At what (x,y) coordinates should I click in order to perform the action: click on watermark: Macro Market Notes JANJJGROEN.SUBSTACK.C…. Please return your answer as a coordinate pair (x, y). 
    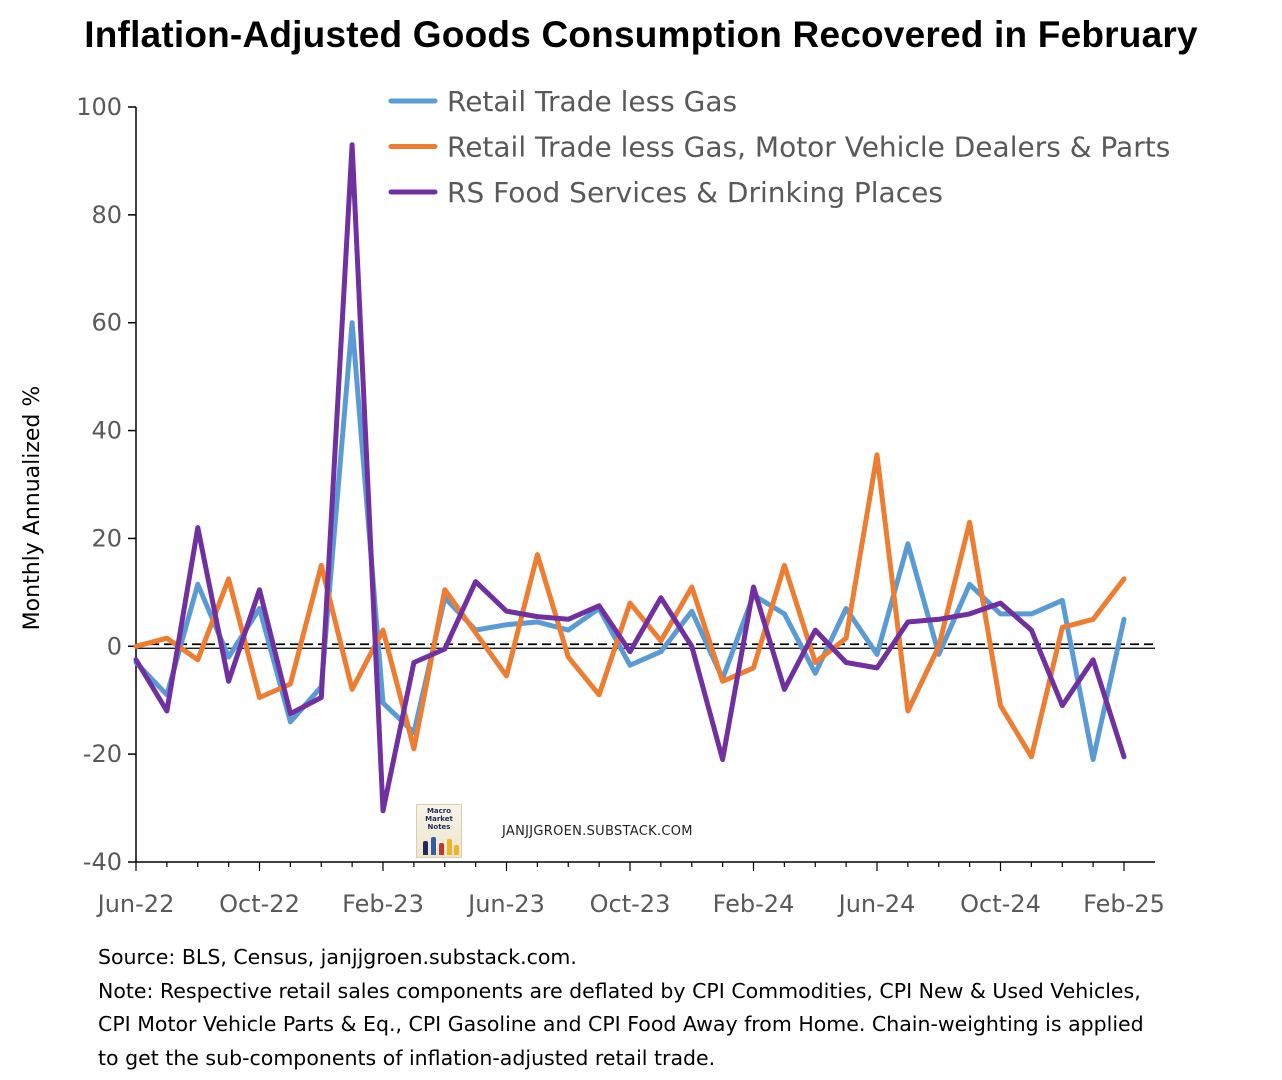
    Looking at the image, I should click on (554, 831).